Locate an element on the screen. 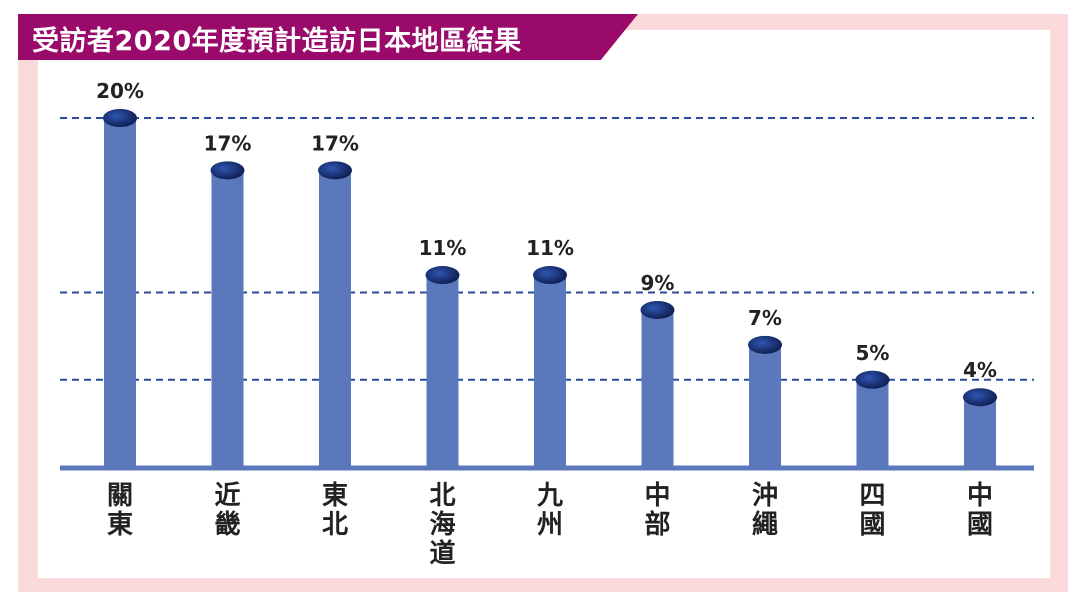 This screenshot has height=604, width=1090. title-banner is located at coordinates (328, 37).